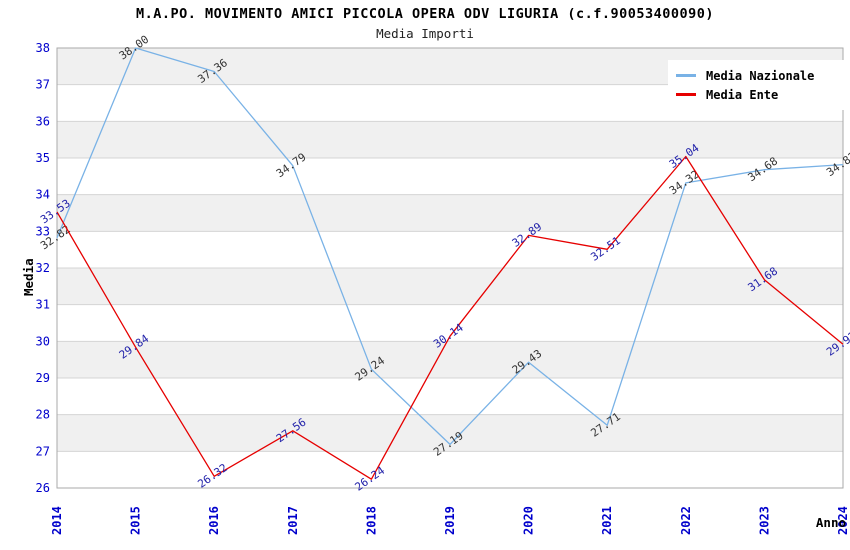 Image resolution: width=850 pixels, height=550 pixels. What do you see at coordinates (843, 520) in the screenshot?
I see `x-tick-label: 2024` at bounding box center [843, 520].